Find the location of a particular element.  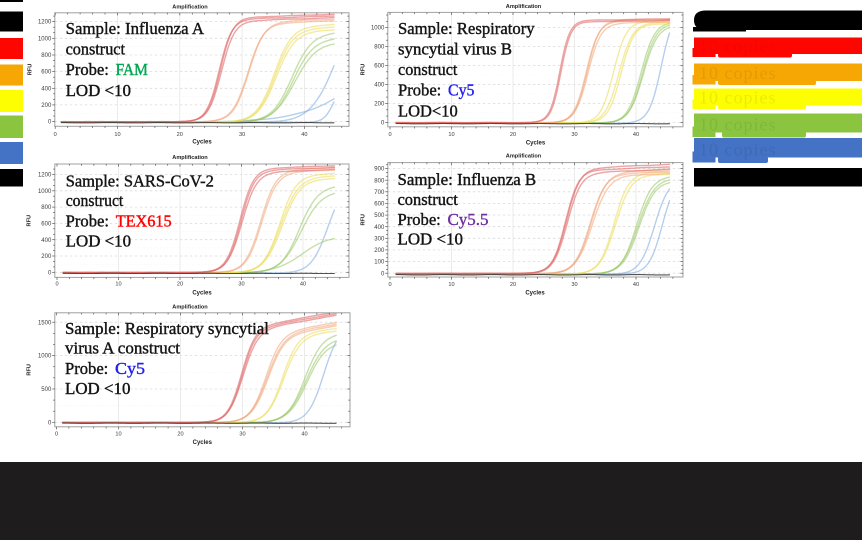

svg-text: TEX615 is located at coordinates (144, 220).